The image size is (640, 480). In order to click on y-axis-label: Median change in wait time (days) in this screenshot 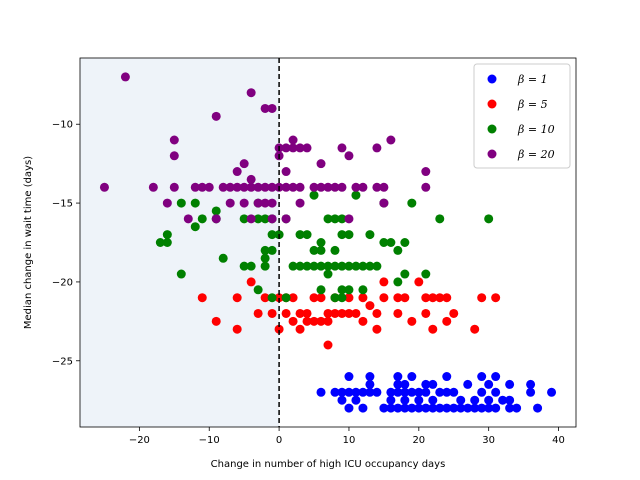, I will do `click(28, 242)`.